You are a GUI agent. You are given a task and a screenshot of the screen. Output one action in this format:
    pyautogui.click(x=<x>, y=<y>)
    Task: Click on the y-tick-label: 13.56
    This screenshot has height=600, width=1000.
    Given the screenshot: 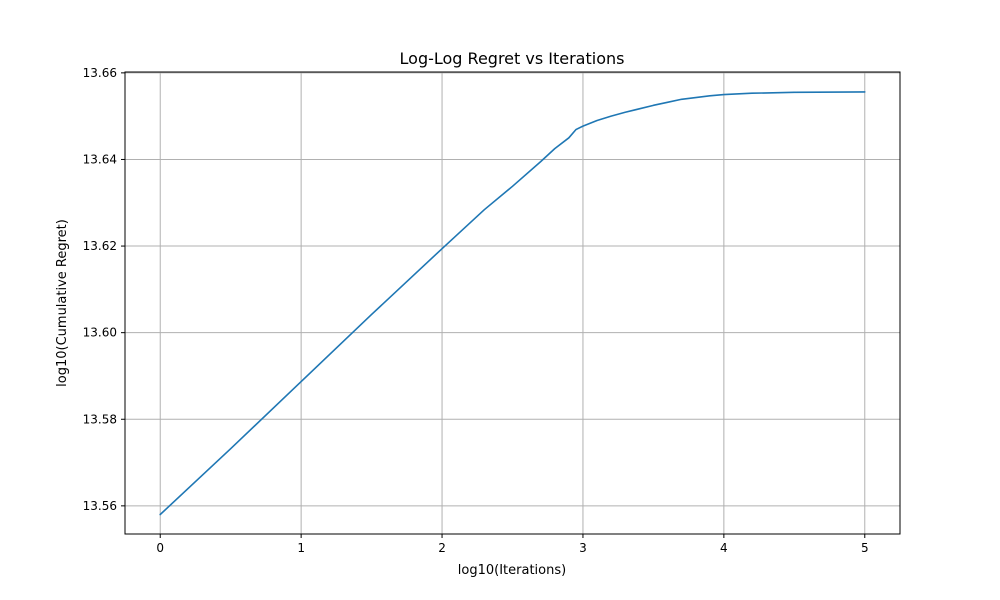 What is the action you would take?
    pyautogui.click(x=100, y=506)
    